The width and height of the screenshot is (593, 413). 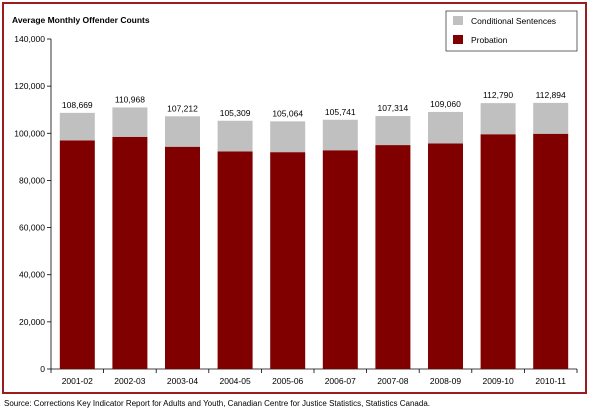 What do you see at coordinates (445, 381) in the screenshot?
I see `x-tick-label: 2008-09` at bounding box center [445, 381].